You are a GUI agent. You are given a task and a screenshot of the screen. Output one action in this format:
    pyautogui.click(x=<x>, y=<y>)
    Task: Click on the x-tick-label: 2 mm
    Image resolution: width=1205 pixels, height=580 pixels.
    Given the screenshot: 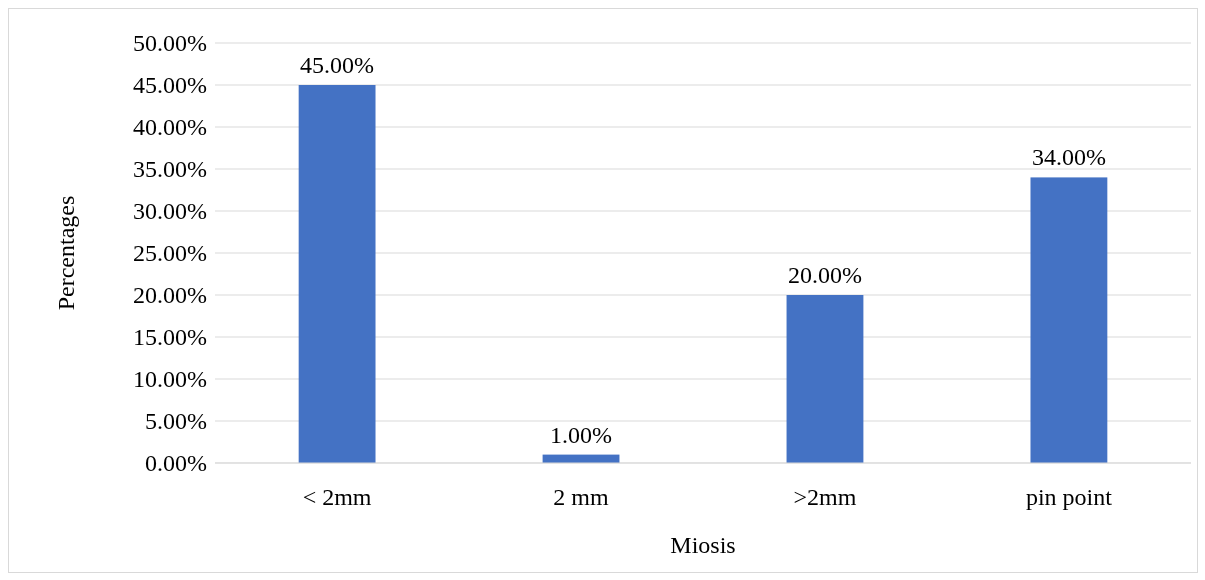 What is the action you would take?
    pyautogui.click(x=581, y=497)
    